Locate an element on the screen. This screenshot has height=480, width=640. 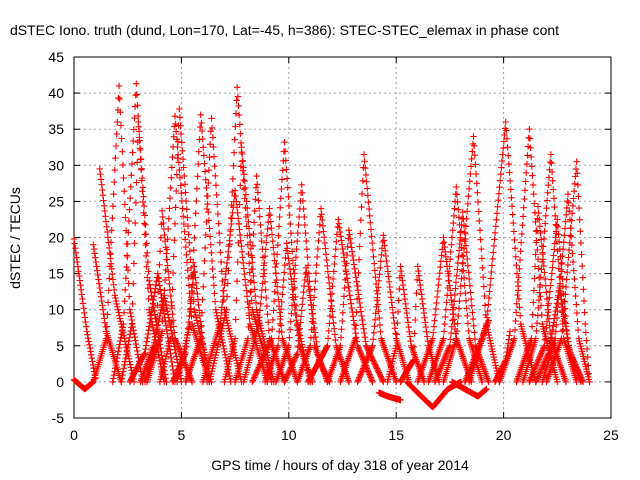
y-tick-label: 35 is located at coordinates (56, 129).